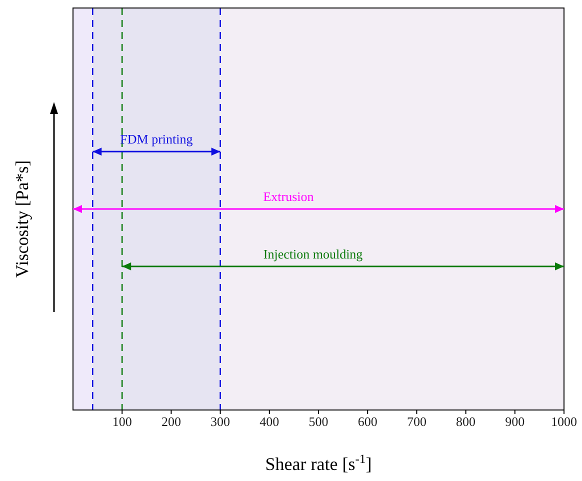 Image resolution: width=582 pixels, height=481 pixels. Describe the element at coordinates (122, 422) in the screenshot. I see `x-tick-label: 100` at that location.